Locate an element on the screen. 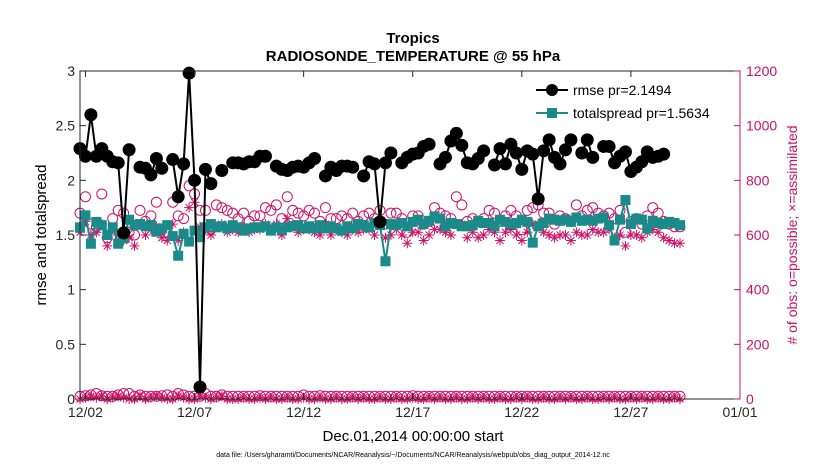  y-left-tick-label: 0 is located at coordinates (71, 399).